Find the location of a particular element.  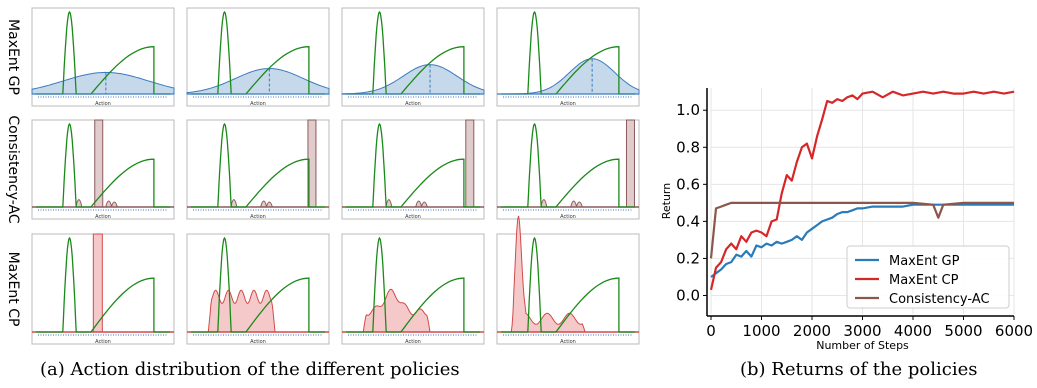

row-label: MaxEnt CP is located at coordinates (13, 289).